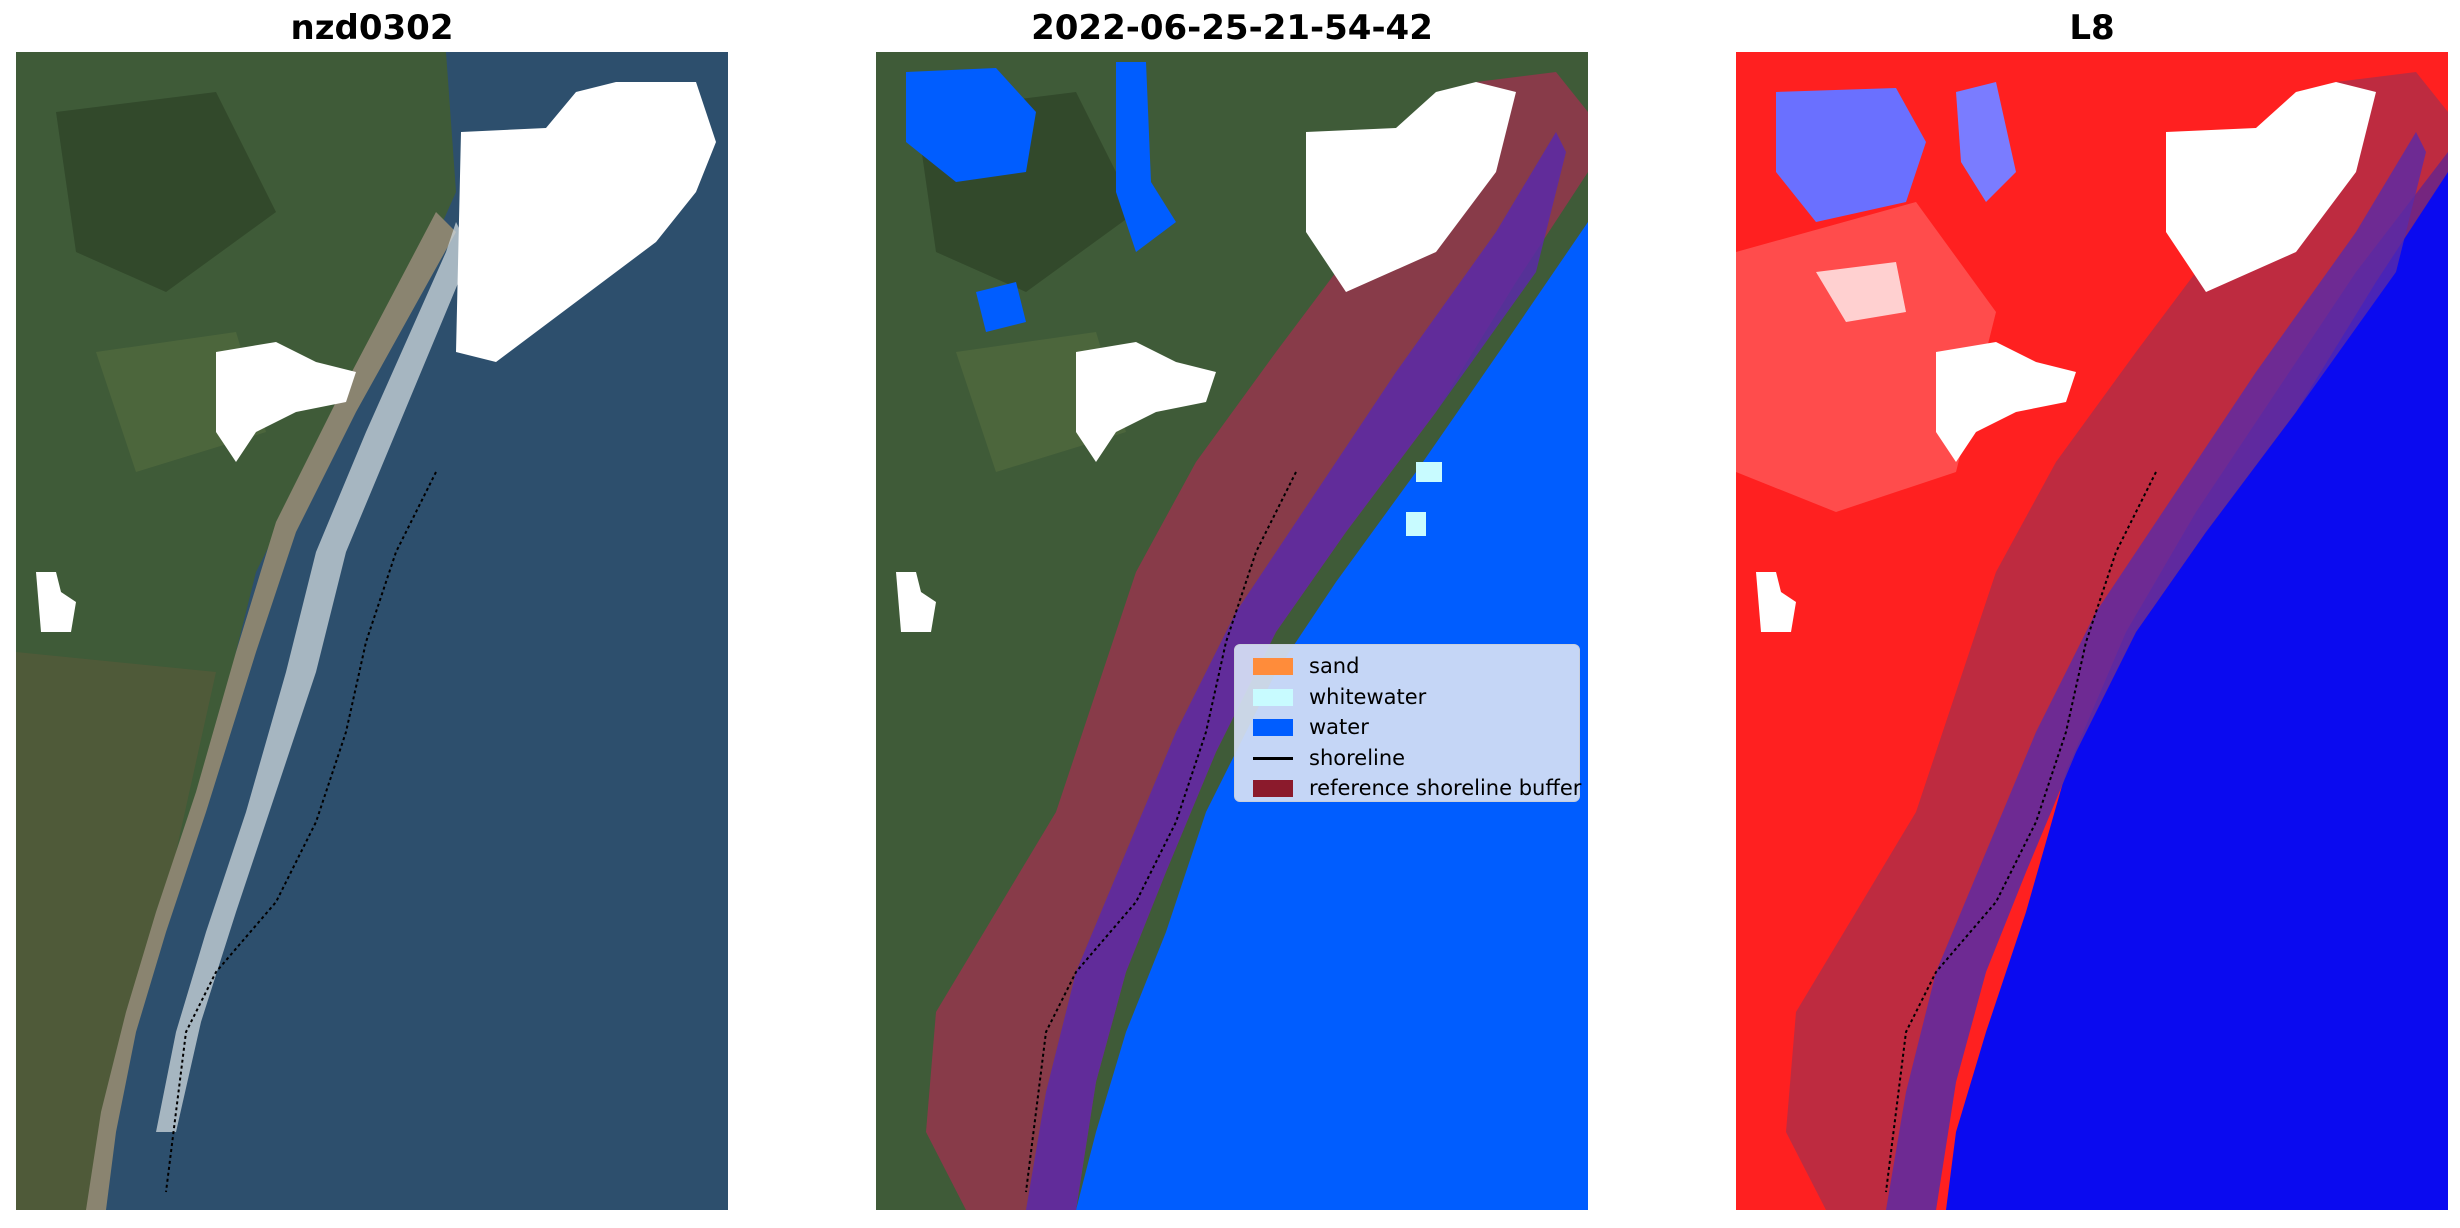 The width and height of the screenshot is (2460, 1228). Describe the element at coordinates (1407, 758) in the screenshot. I see `legend-item-shoreline: shoreline` at that location.